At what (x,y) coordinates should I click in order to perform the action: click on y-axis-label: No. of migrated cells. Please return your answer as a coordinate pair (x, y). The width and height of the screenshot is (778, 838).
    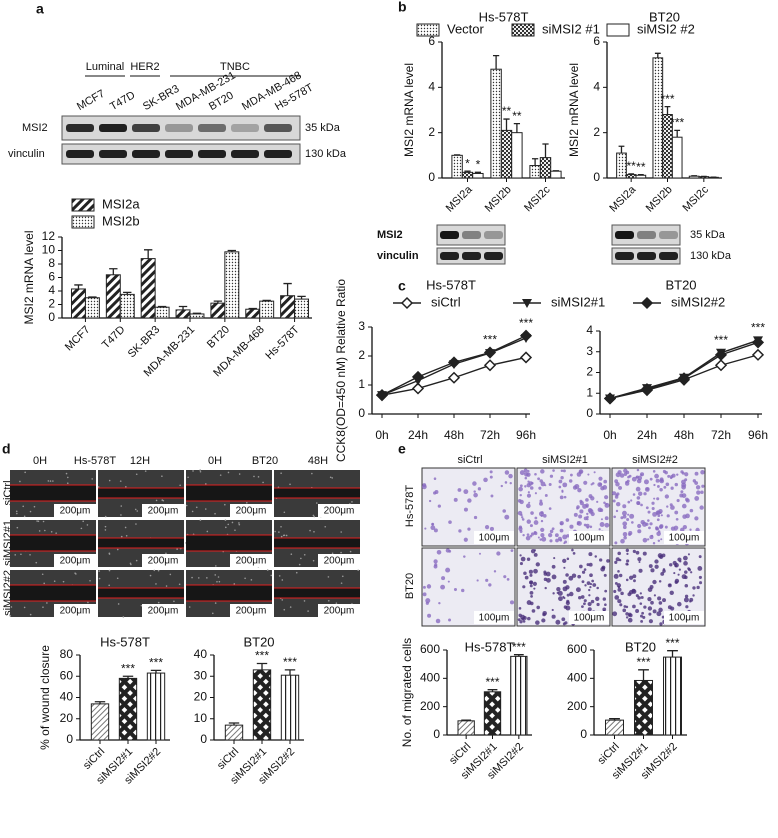
    Looking at the image, I should click on (407, 692).